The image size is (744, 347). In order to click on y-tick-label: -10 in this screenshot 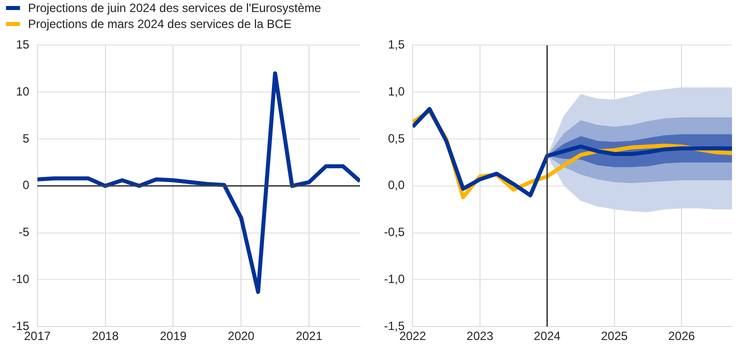, I will do `click(21, 279)`.